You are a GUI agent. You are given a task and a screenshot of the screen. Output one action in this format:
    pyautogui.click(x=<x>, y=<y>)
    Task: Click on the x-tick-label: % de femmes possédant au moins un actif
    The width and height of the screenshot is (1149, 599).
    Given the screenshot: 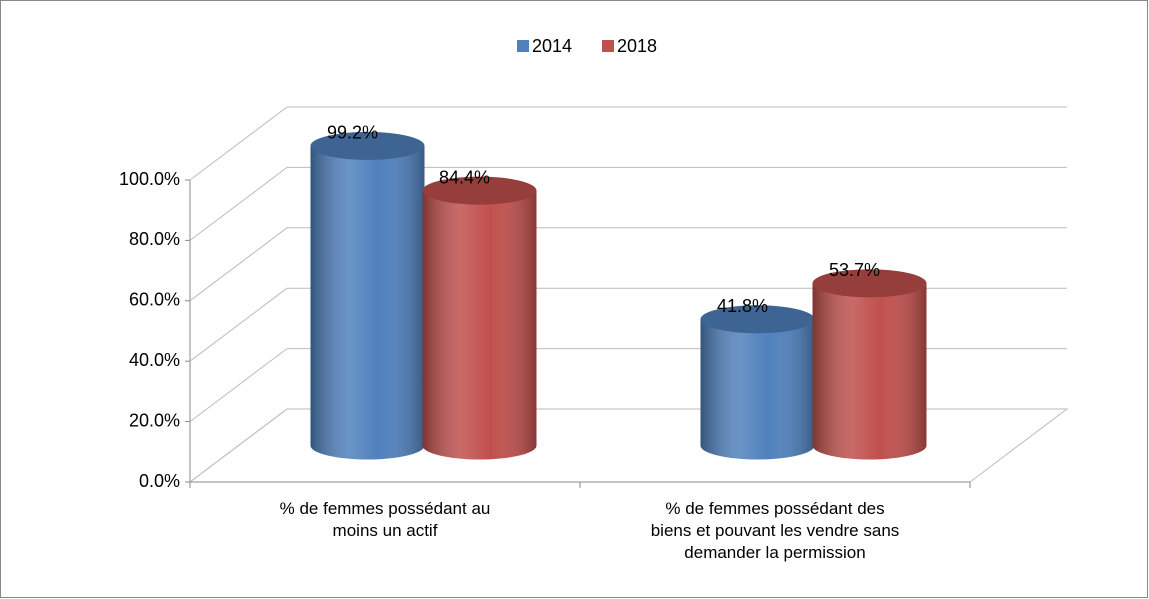 What is the action you would take?
    pyautogui.click(x=385, y=519)
    